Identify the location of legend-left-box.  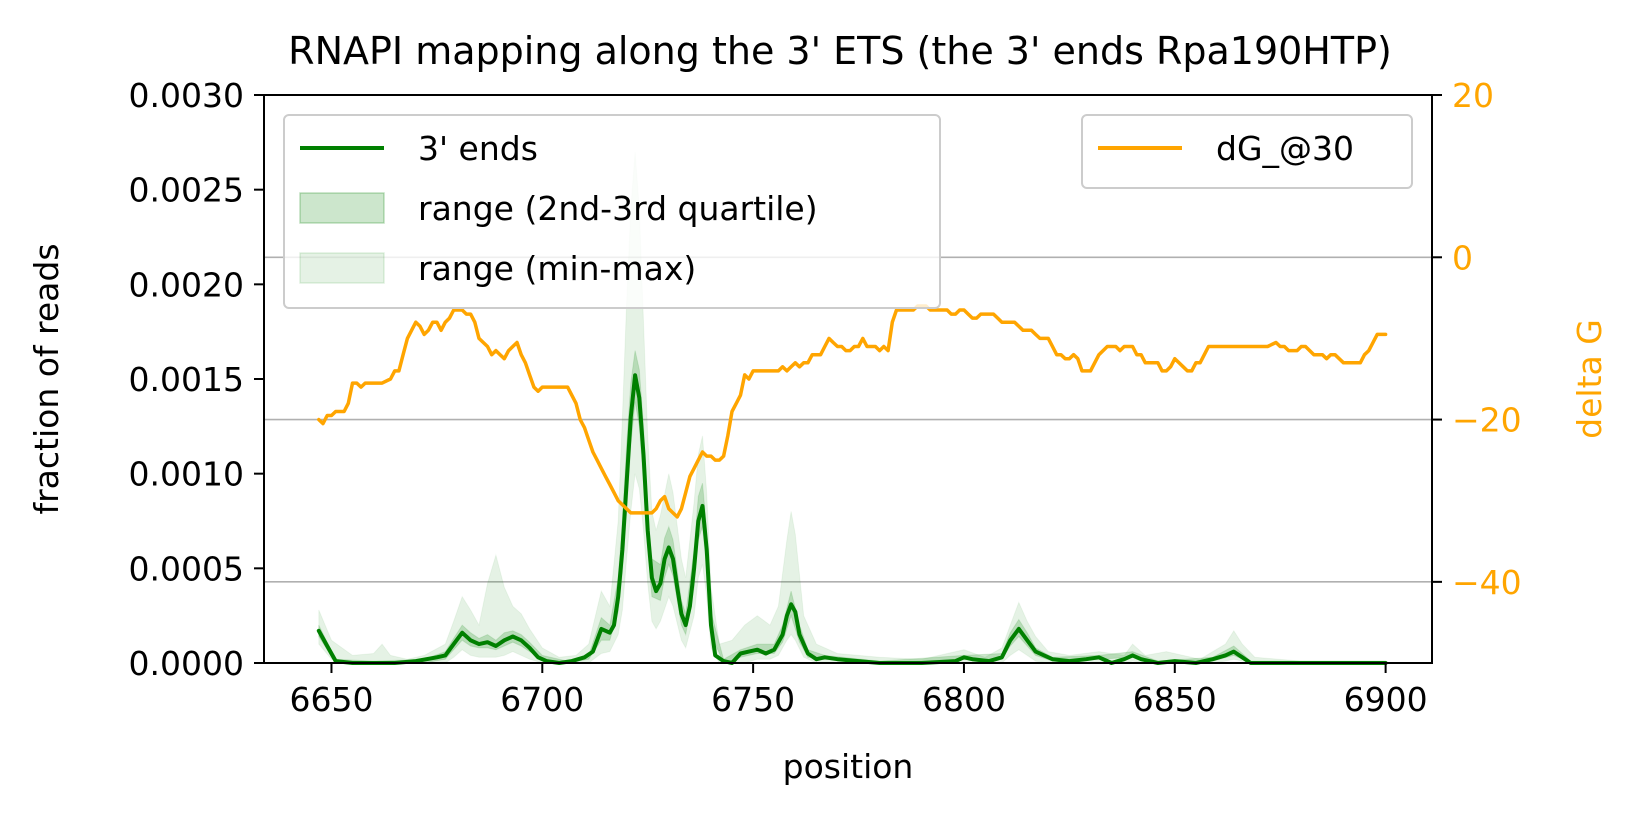
(612, 211).